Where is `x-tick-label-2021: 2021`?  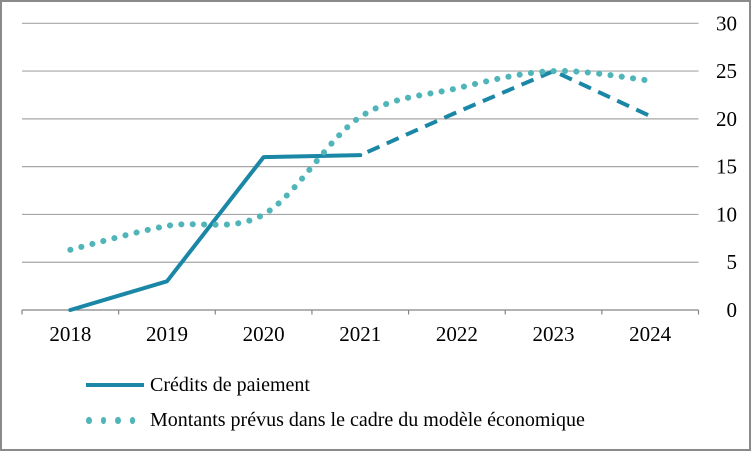 x-tick-label-2021: 2021 is located at coordinates (360, 334).